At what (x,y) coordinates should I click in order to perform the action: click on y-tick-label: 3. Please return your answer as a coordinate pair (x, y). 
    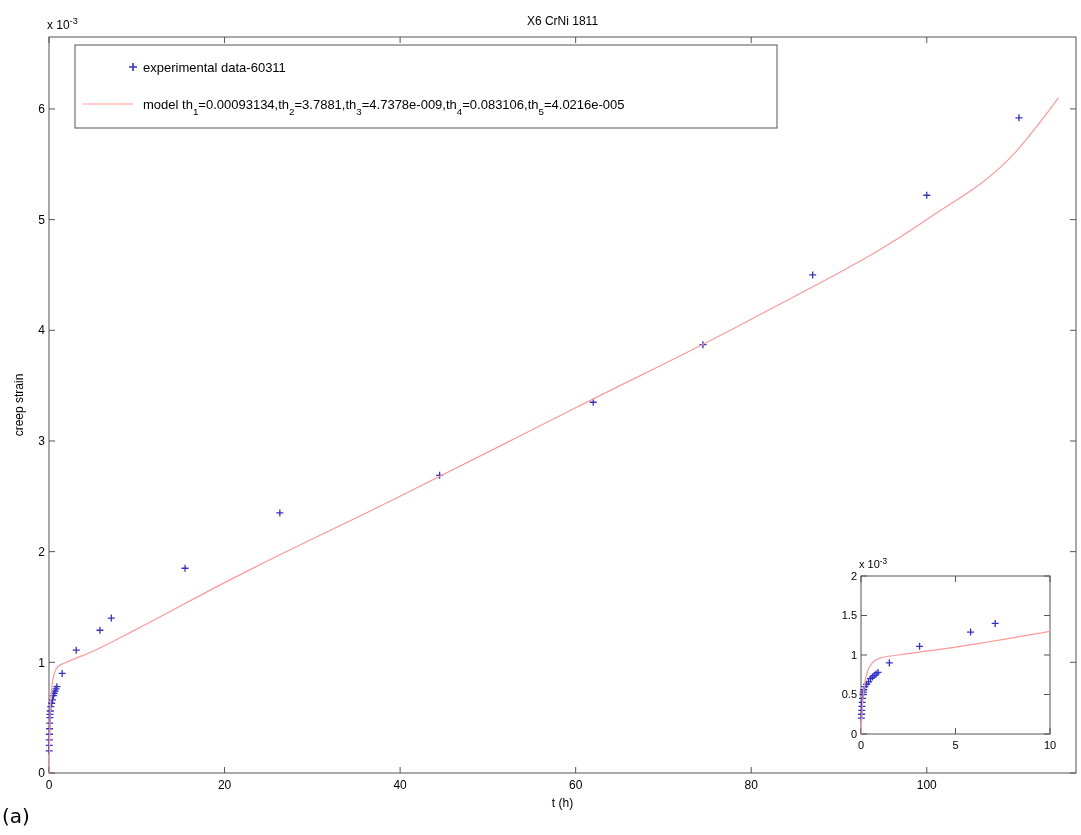
    Looking at the image, I should click on (42, 441).